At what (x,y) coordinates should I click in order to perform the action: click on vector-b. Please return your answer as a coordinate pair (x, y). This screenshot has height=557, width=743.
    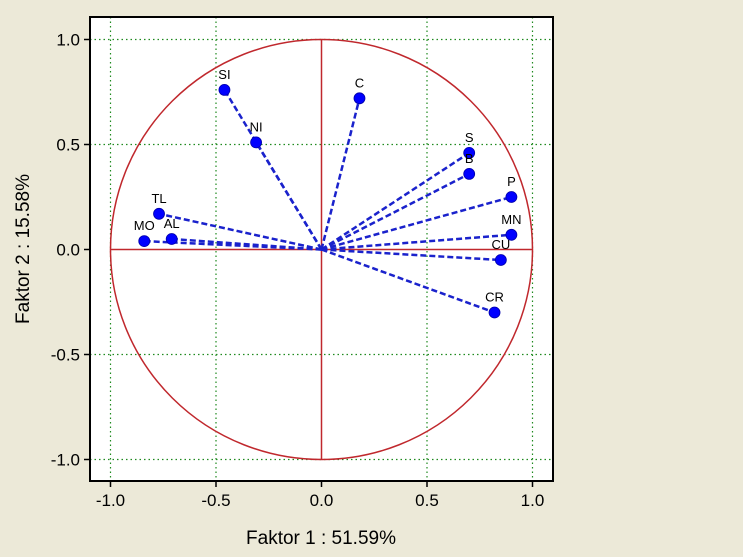
    Looking at the image, I should click on (395, 211).